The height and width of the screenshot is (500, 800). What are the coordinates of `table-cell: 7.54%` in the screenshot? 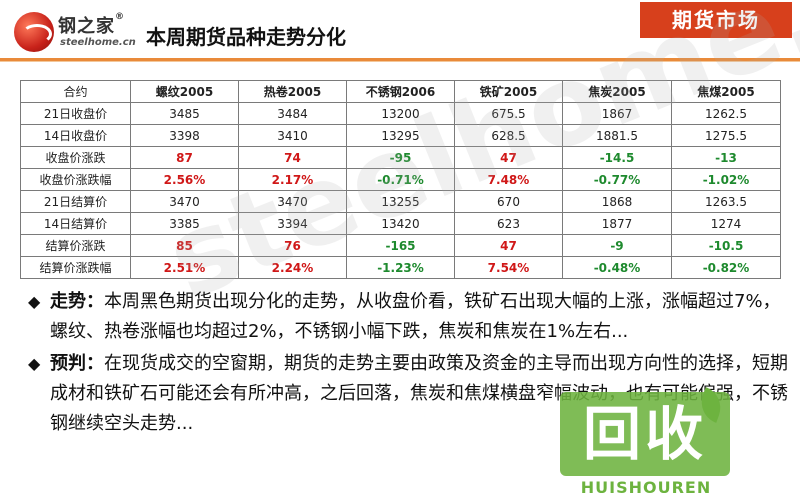 It's located at (508, 267).